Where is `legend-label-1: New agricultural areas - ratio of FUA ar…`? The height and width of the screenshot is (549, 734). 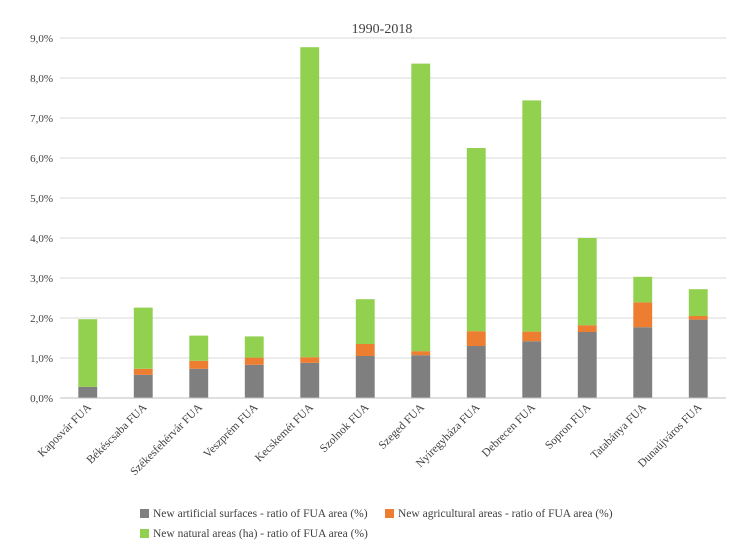
legend-label-1: New agricultural areas - ratio of FUA ar… is located at coordinates (505, 514).